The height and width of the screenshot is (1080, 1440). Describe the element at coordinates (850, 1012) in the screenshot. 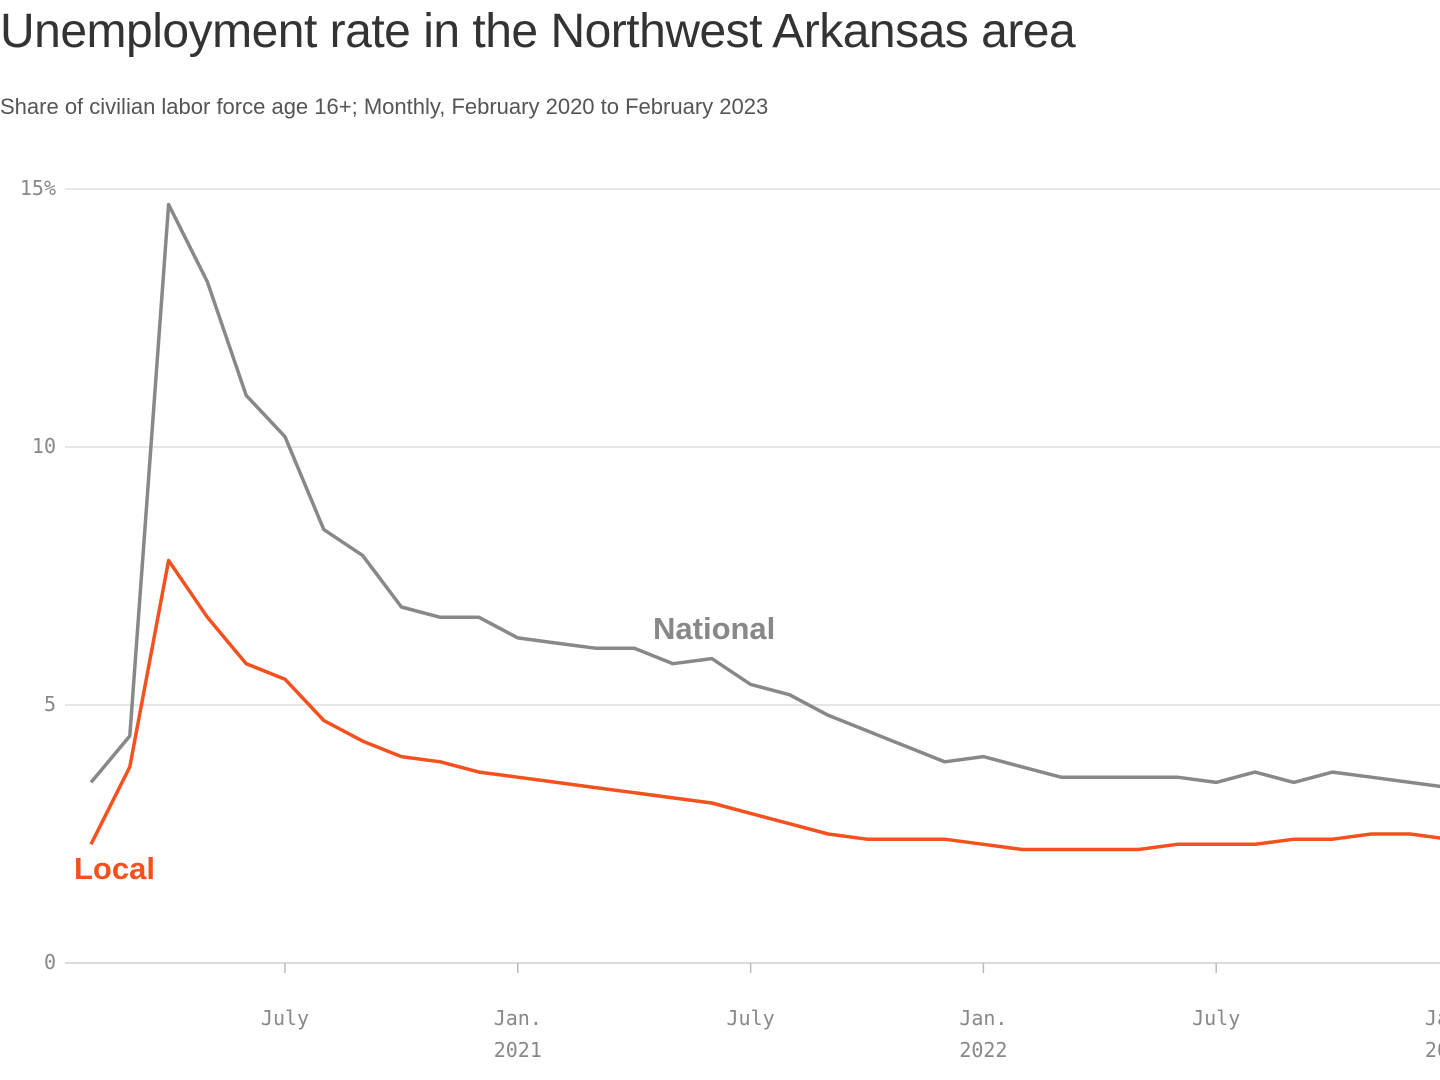

I see `x-axis: July Jan. 2021 July Jan. 2022 July Jan. 2023` at that location.